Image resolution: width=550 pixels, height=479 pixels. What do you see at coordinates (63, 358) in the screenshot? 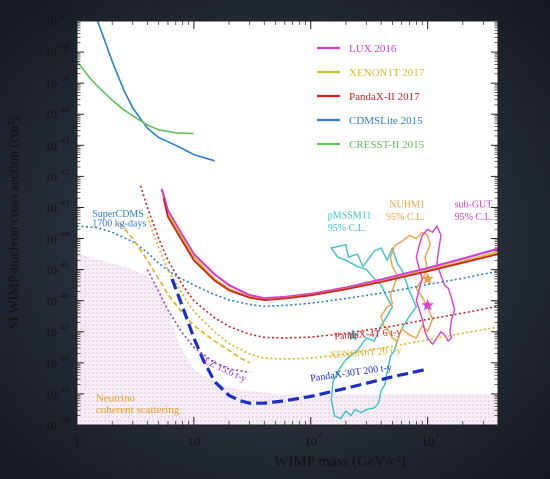
I see `y-tick-exponent: -48` at bounding box center [63, 358].